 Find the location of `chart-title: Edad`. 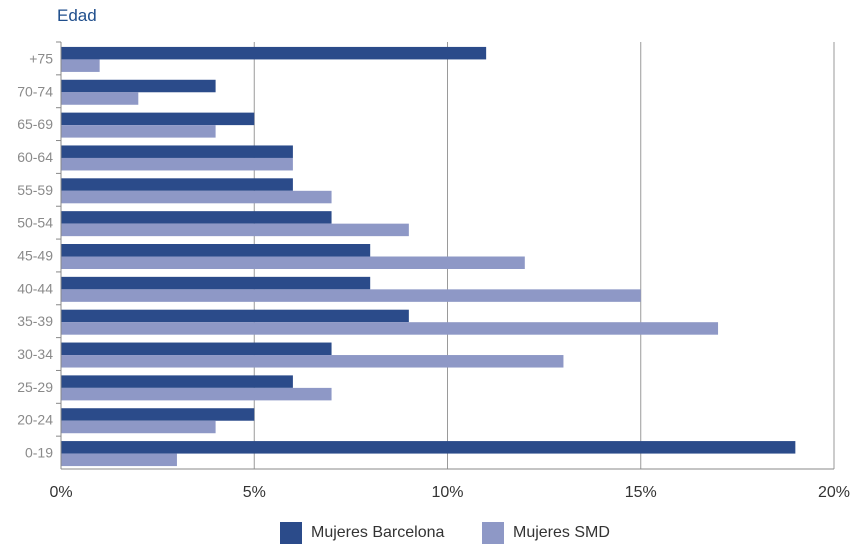

chart-title: Edad is located at coordinates (77, 15).